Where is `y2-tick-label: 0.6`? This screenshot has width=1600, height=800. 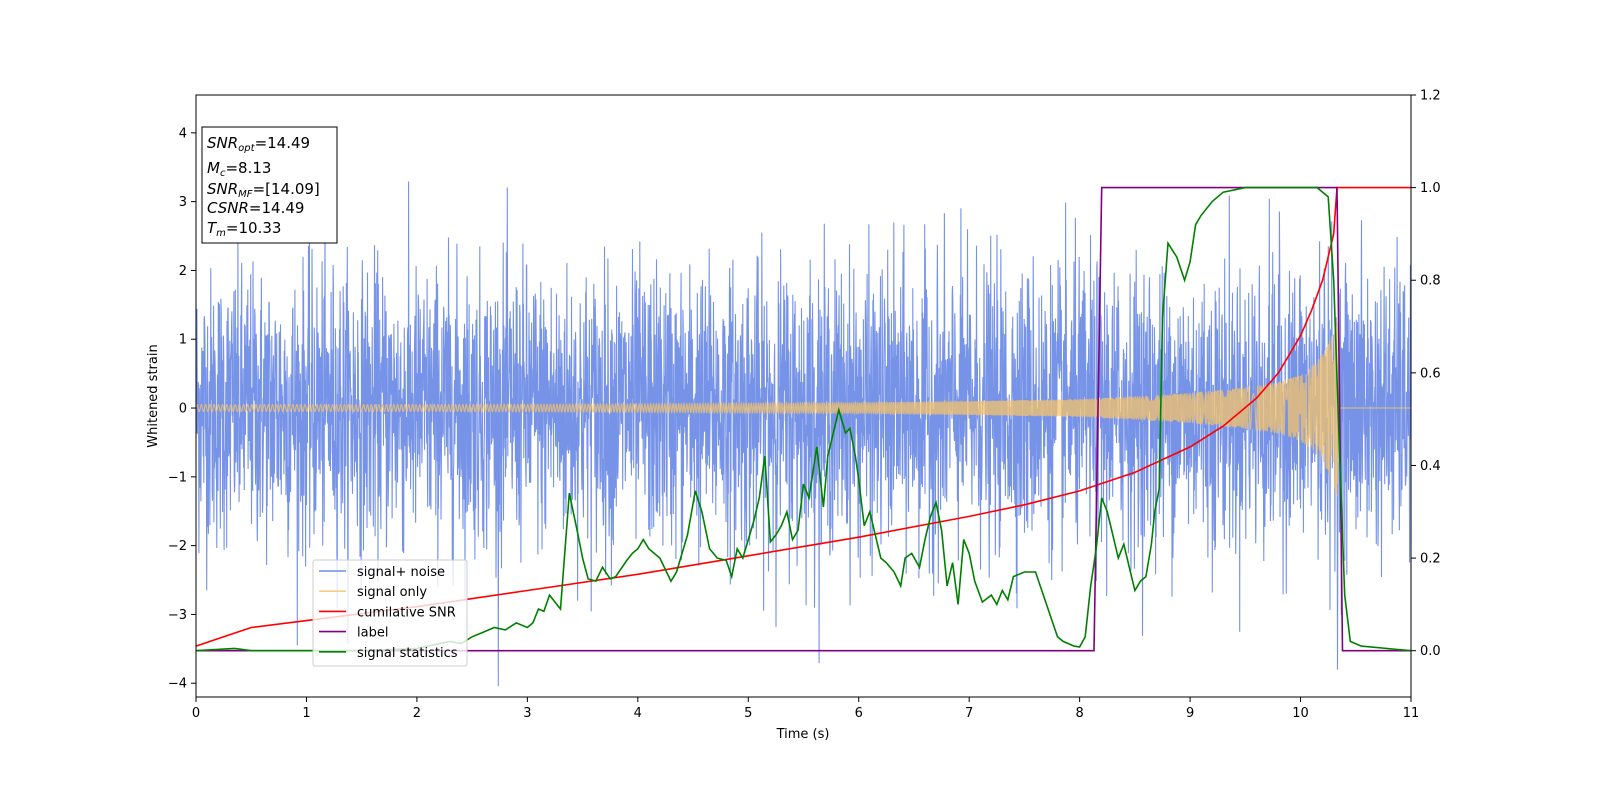 y2-tick-label: 0.6 is located at coordinates (1430, 373).